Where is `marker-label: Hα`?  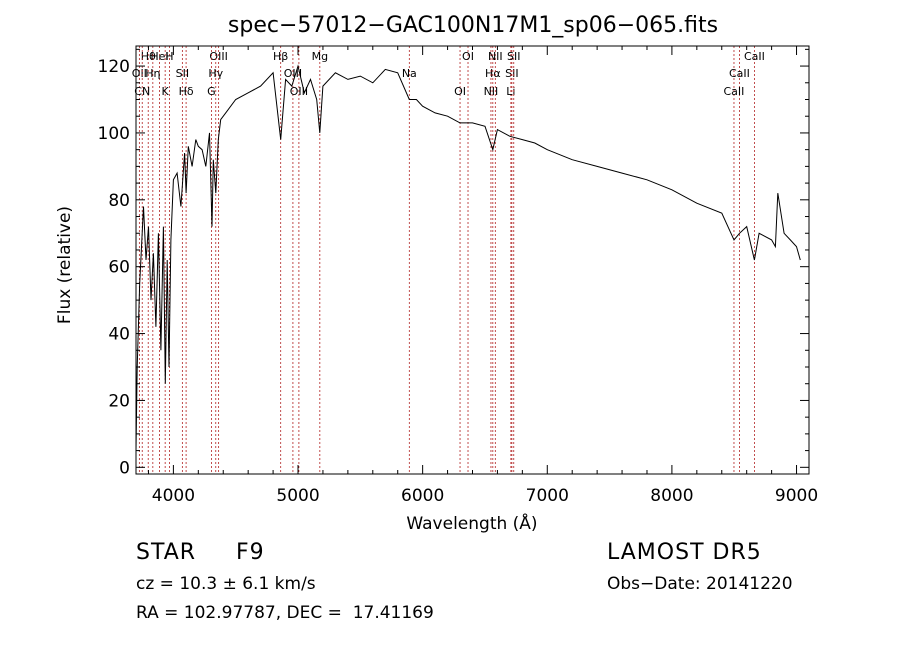 marker-label: Hα is located at coordinates (493, 73).